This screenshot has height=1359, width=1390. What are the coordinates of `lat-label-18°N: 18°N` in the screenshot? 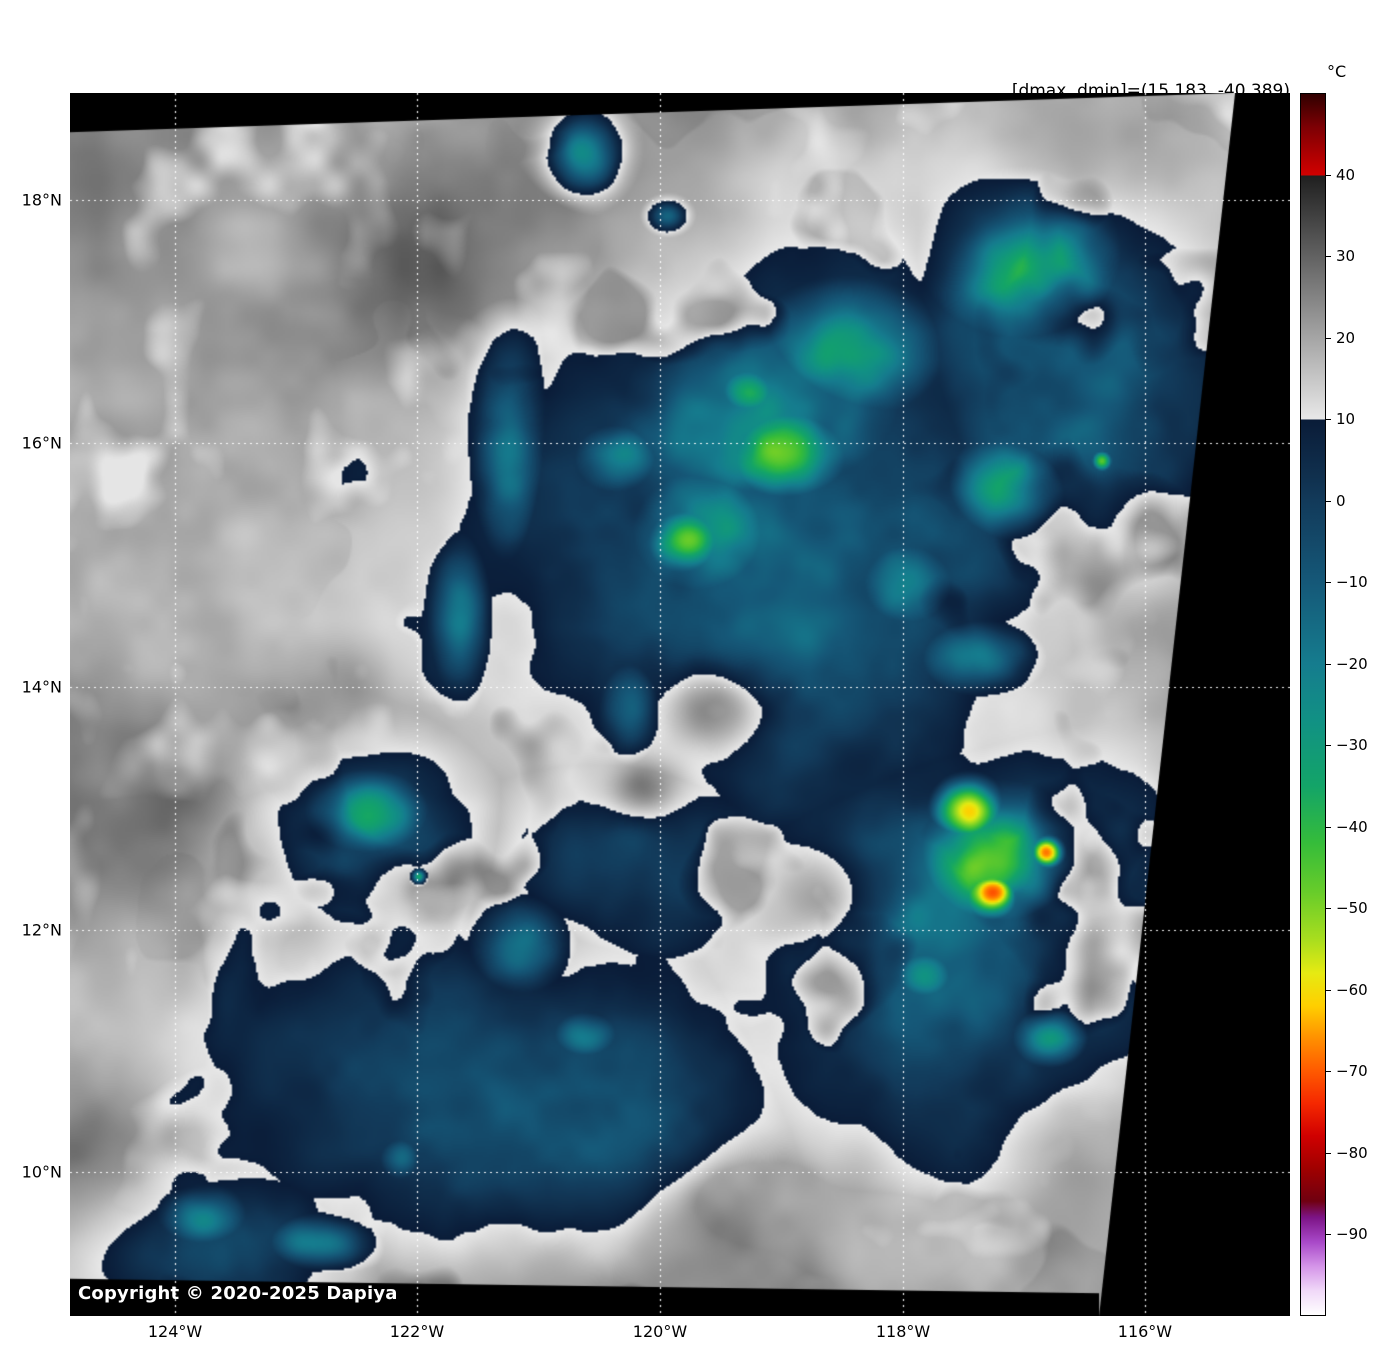 It's located at (41, 200).